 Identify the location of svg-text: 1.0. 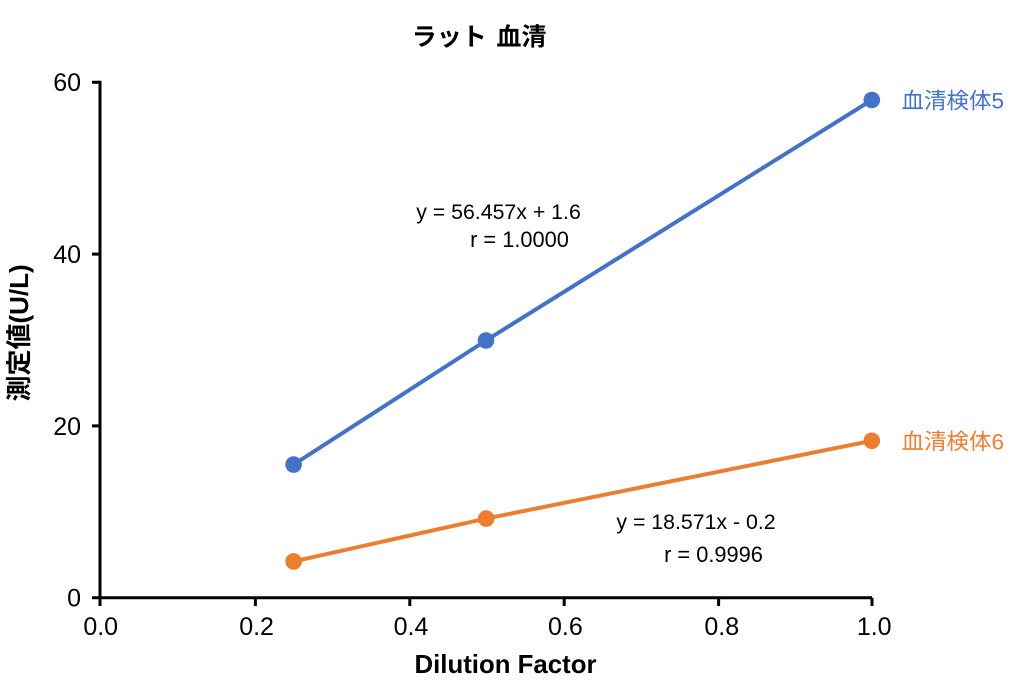
(874, 627).